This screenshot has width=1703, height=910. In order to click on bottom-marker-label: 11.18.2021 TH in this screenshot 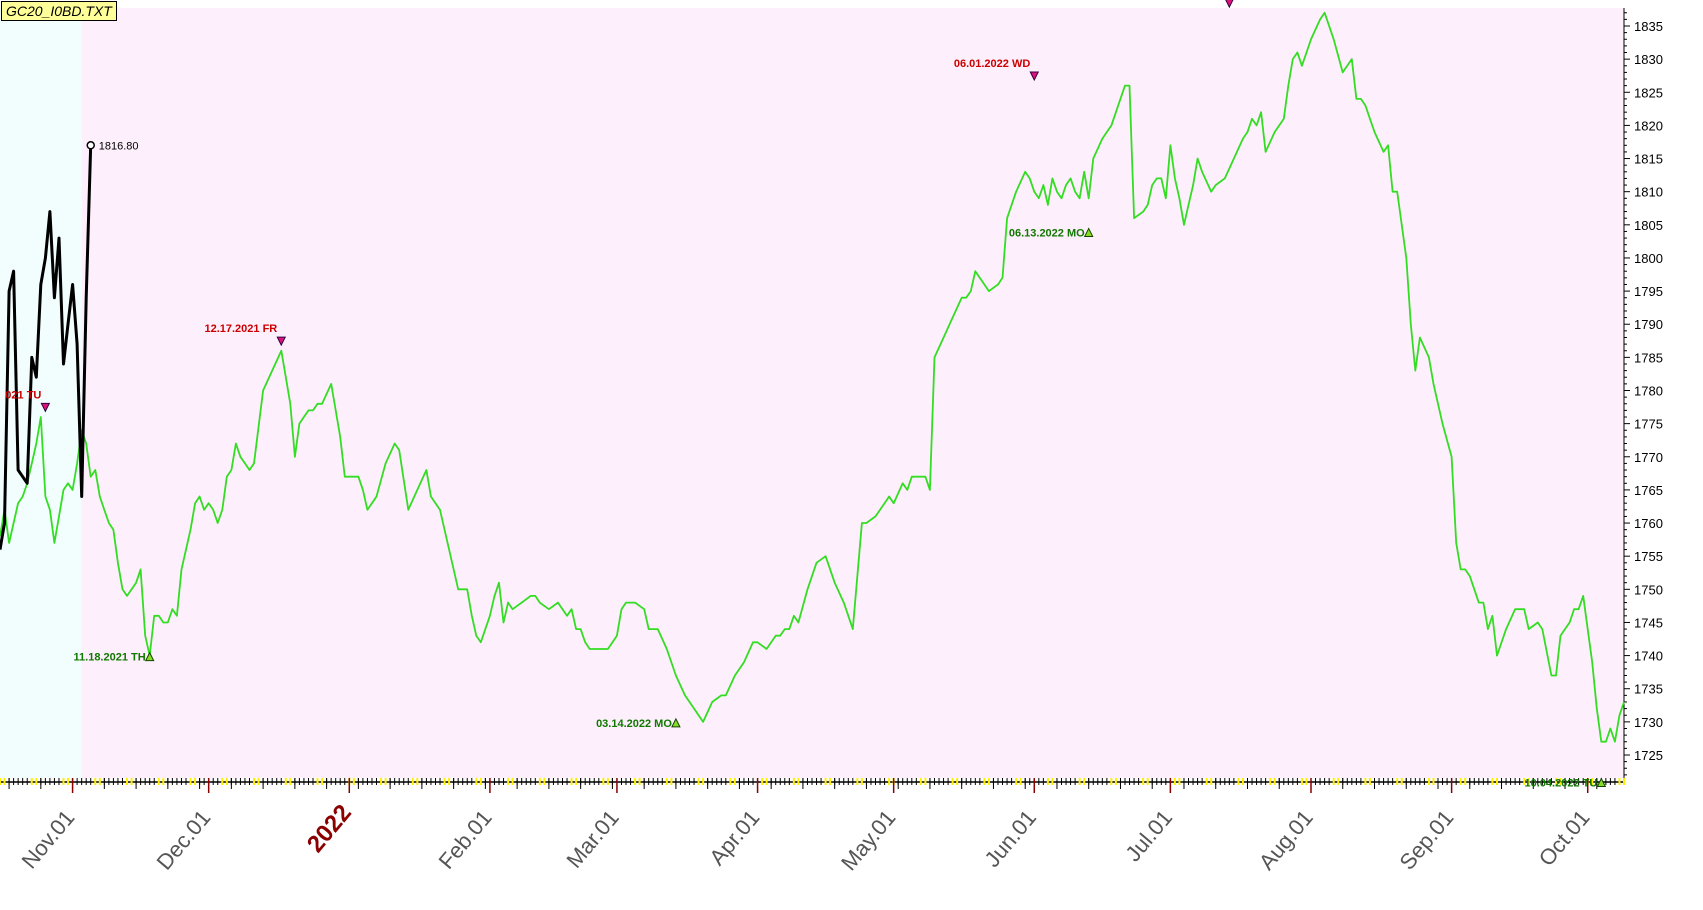, I will do `click(110, 658)`.